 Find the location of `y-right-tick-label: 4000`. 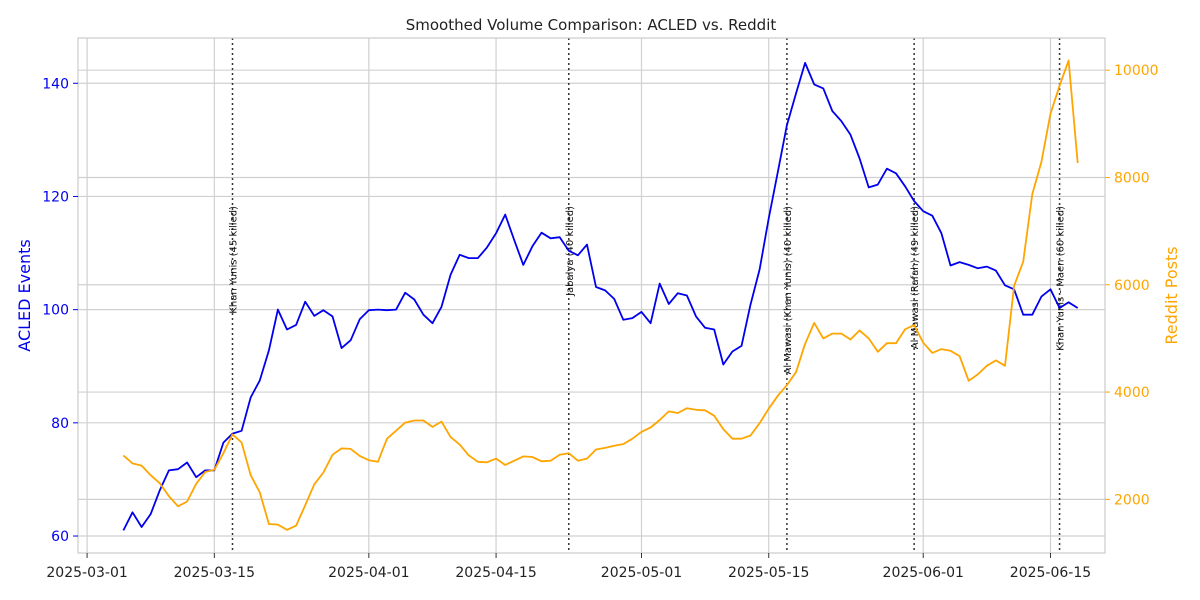

y-right-tick-label: 4000 is located at coordinates (1132, 393).